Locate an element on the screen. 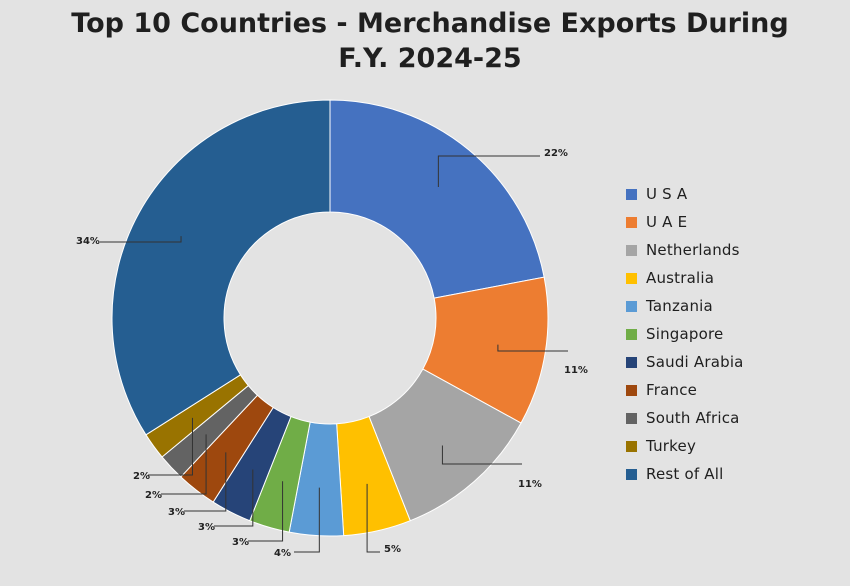 This screenshot has height=586, width=850. legend-label: U A E is located at coordinates (667, 222).